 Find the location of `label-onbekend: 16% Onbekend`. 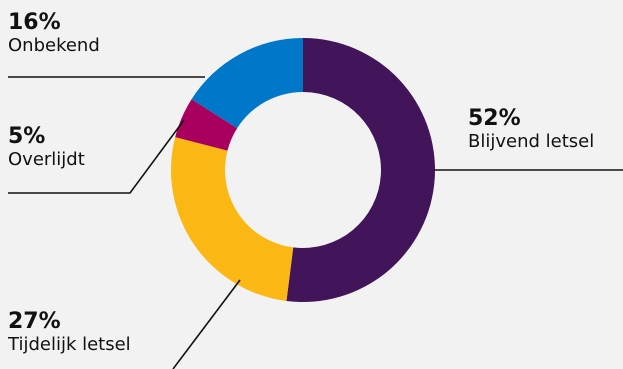

label-onbekend: 16% Onbekend is located at coordinates (54, 33).